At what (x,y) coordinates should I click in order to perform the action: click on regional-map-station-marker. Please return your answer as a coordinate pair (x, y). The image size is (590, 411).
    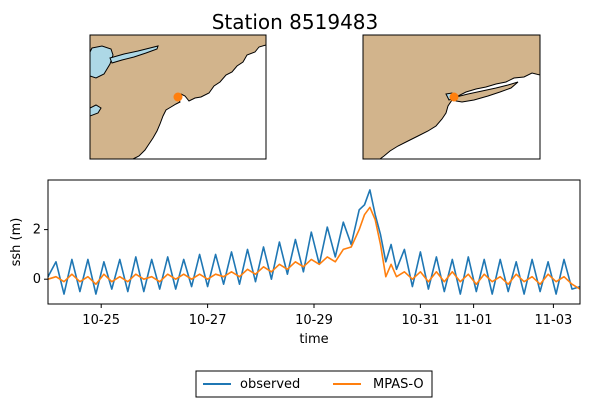
    Looking at the image, I should click on (178, 97).